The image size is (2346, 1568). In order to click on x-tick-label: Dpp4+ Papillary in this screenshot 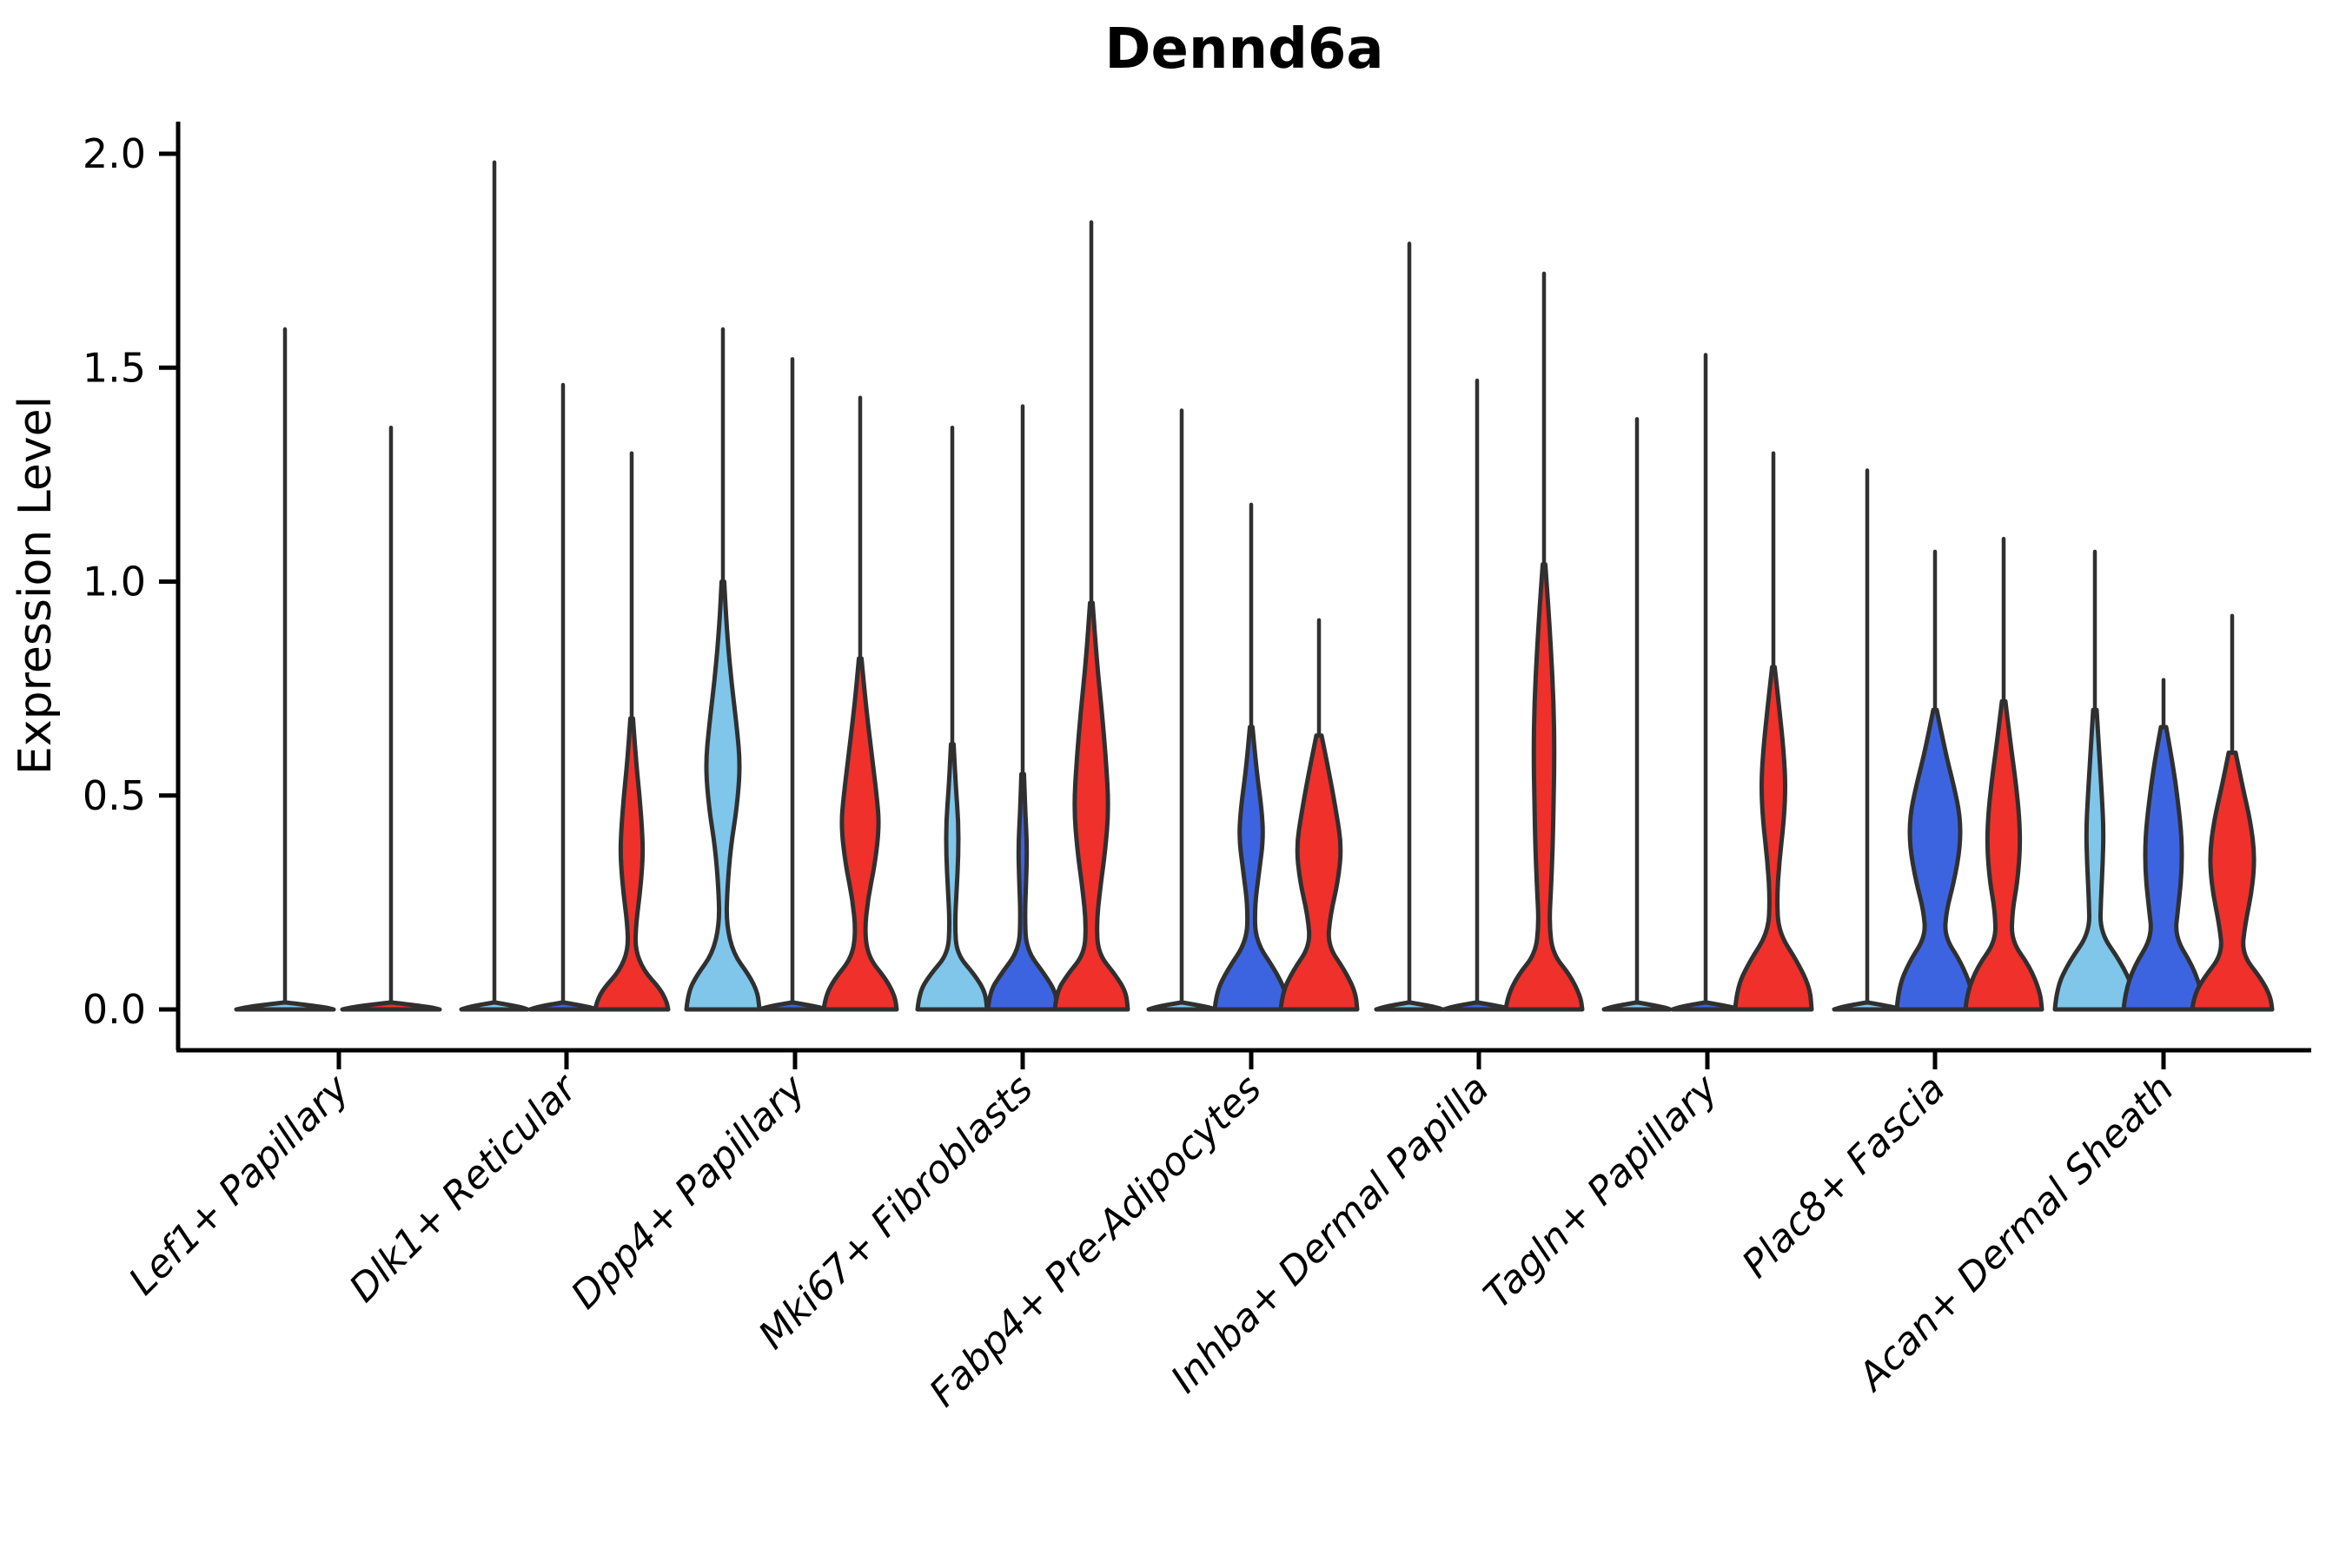, I will do `click(689, 1192)`.